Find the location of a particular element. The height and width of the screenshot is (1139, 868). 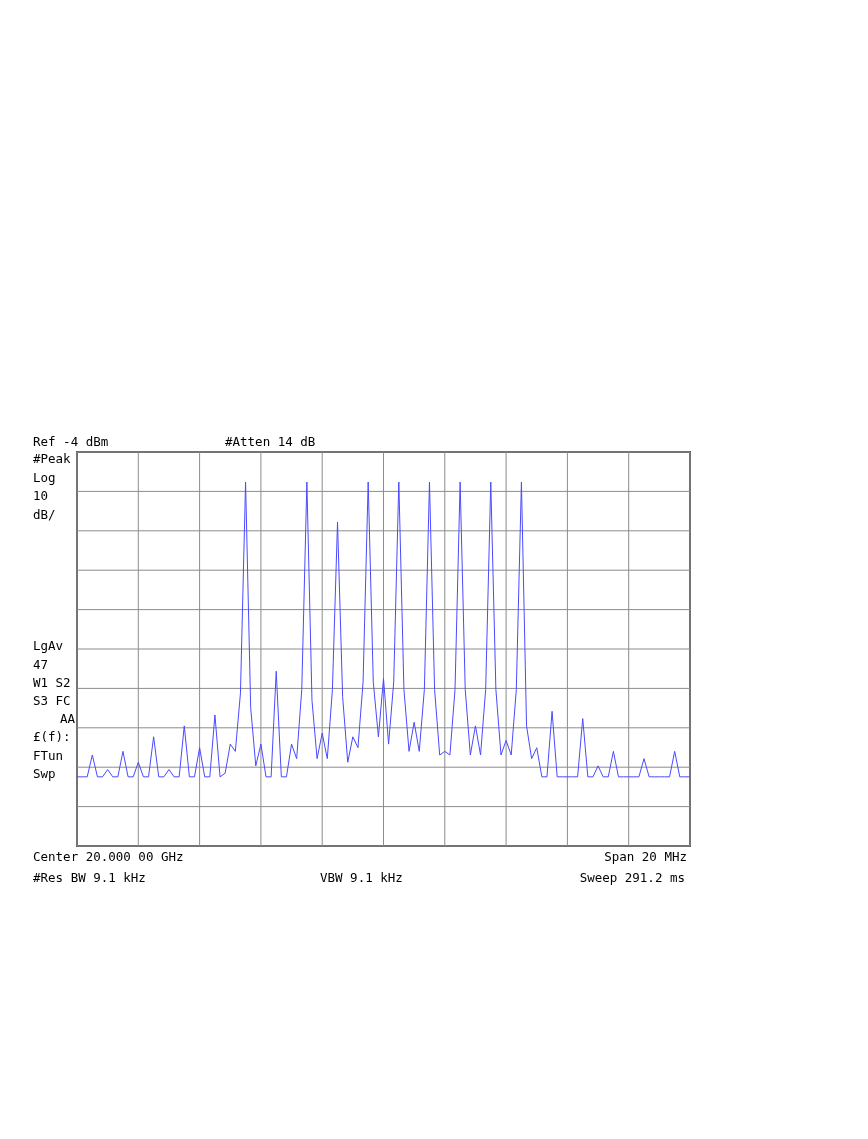

text: S3 FC is located at coordinates (52, 700).